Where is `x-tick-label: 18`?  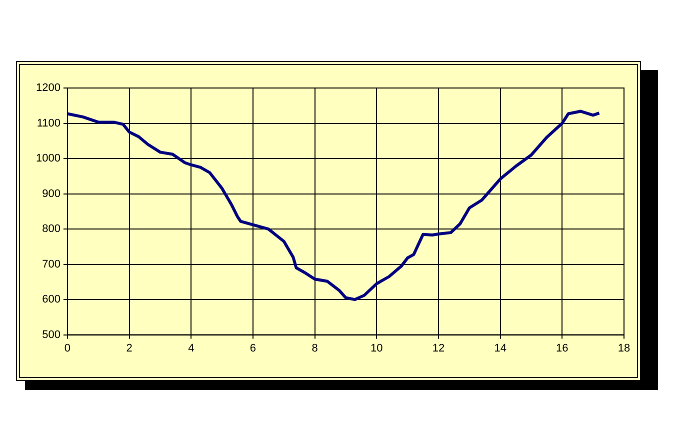 x-tick-label: 18 is located at coordinates (624, 348).